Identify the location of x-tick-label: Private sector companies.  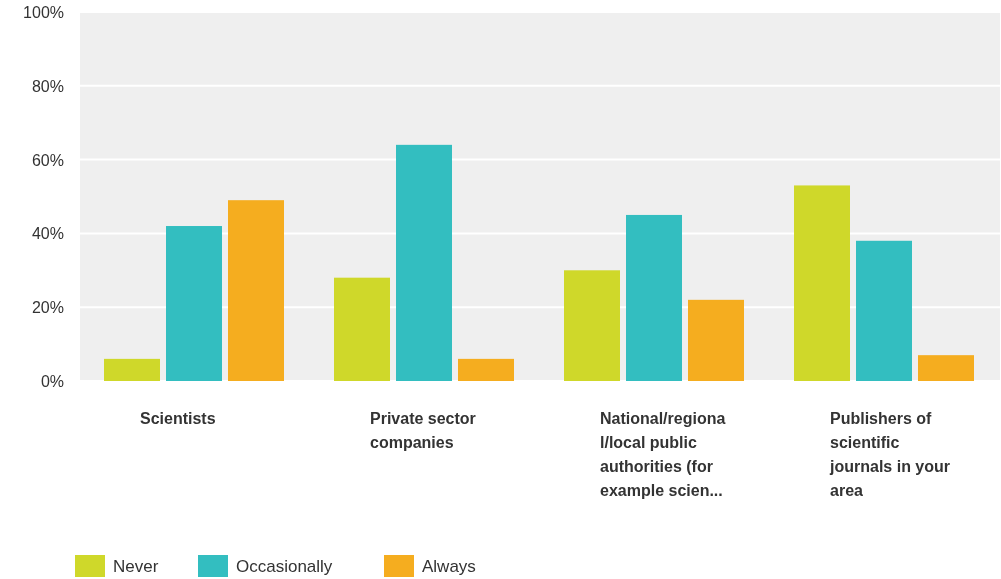
(423, 430).